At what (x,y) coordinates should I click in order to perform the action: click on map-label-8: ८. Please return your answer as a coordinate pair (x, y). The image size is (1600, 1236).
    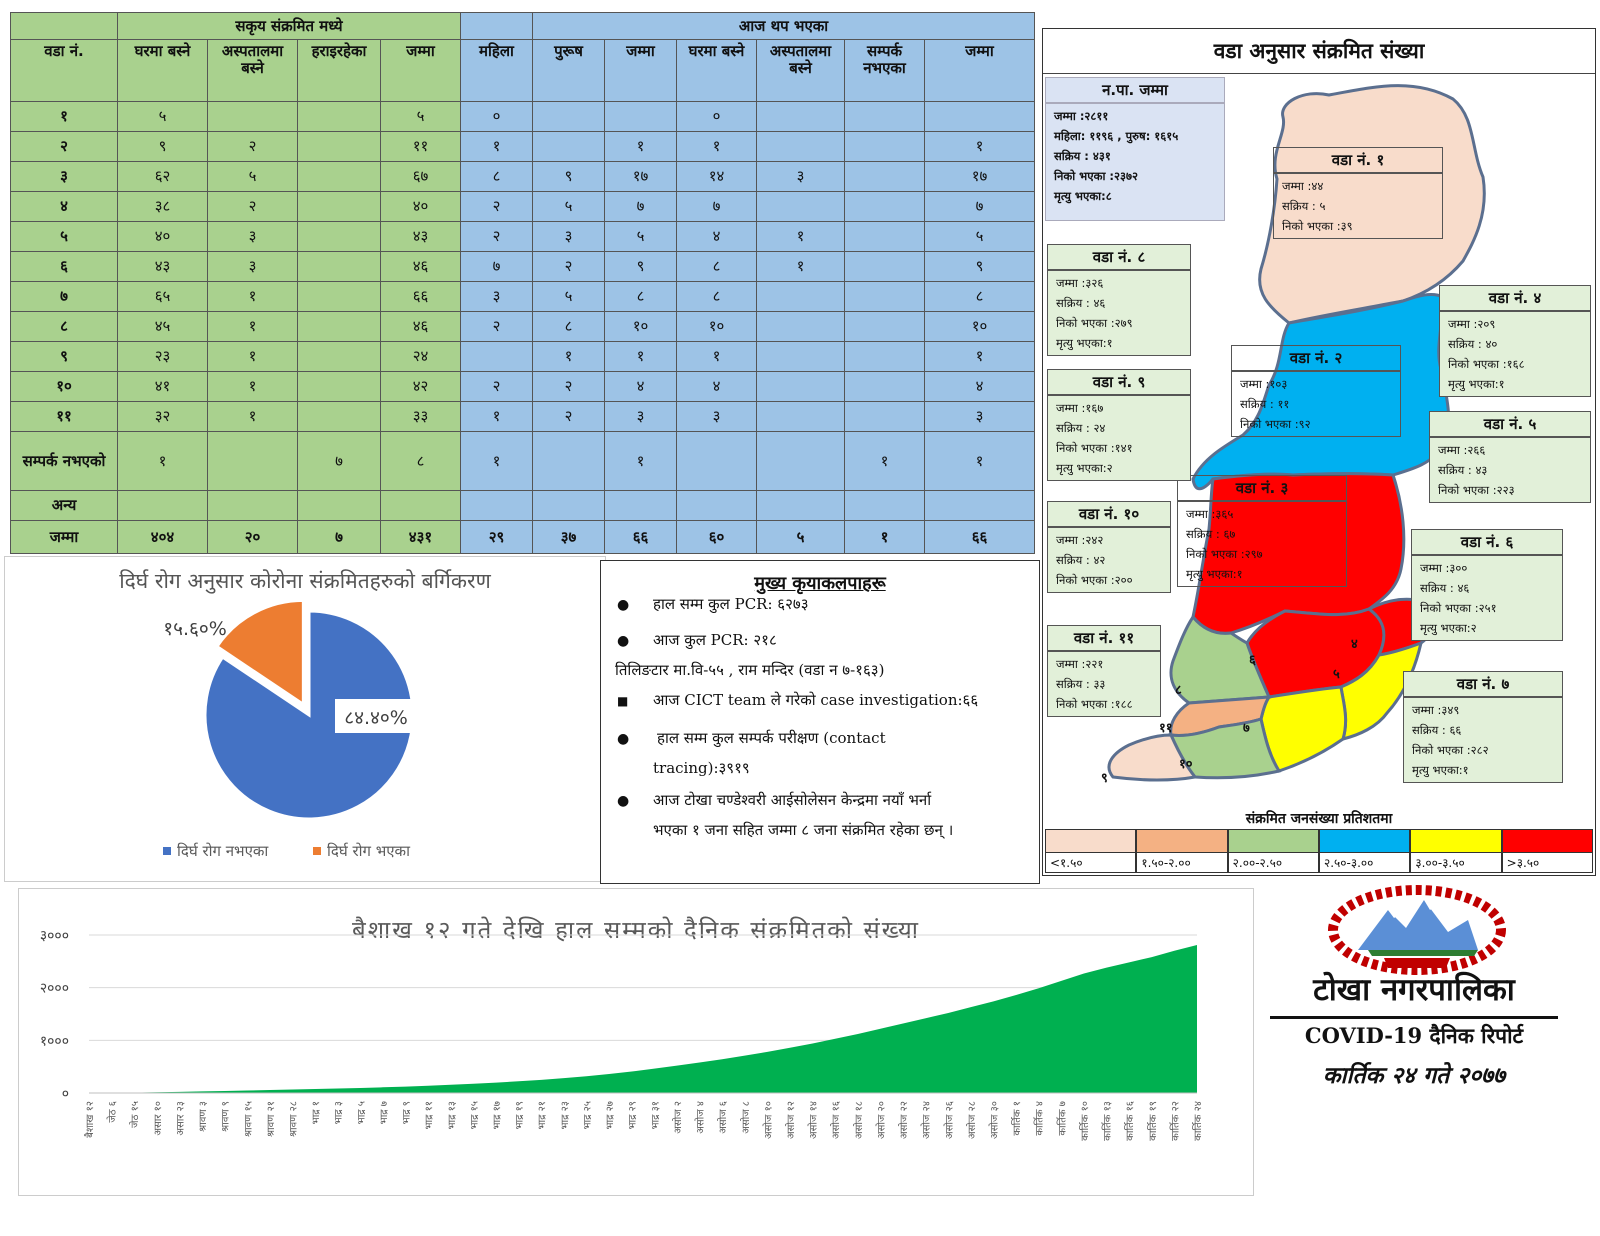
    Looking at the image, I should click on (1178, 690).